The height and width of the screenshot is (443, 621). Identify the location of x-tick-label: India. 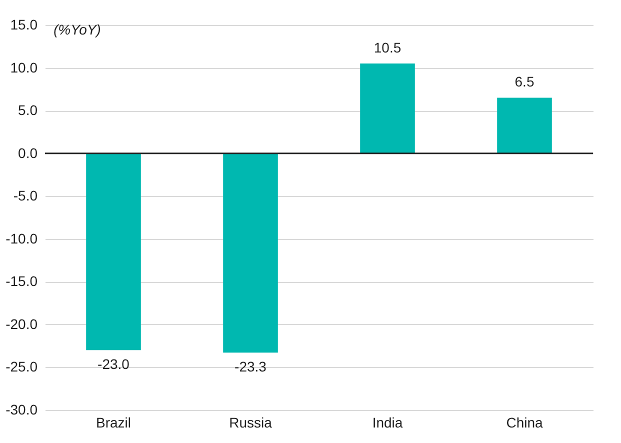
(387, 422).